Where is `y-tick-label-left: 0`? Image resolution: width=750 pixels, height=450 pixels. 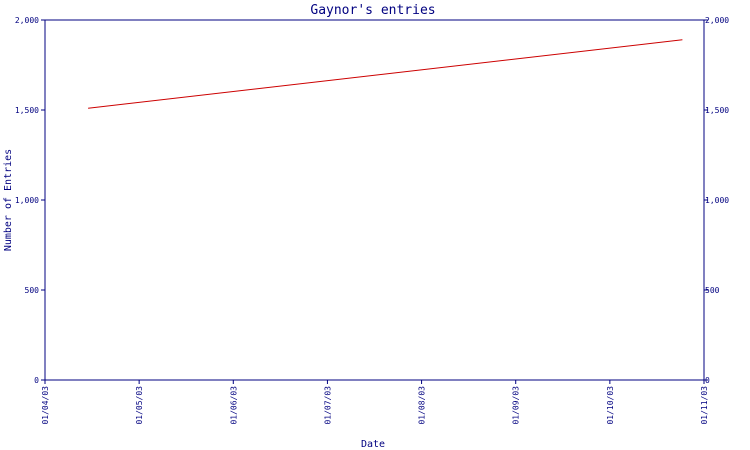 y-tick-label-left: 0 is located at coordinates (36, 380).